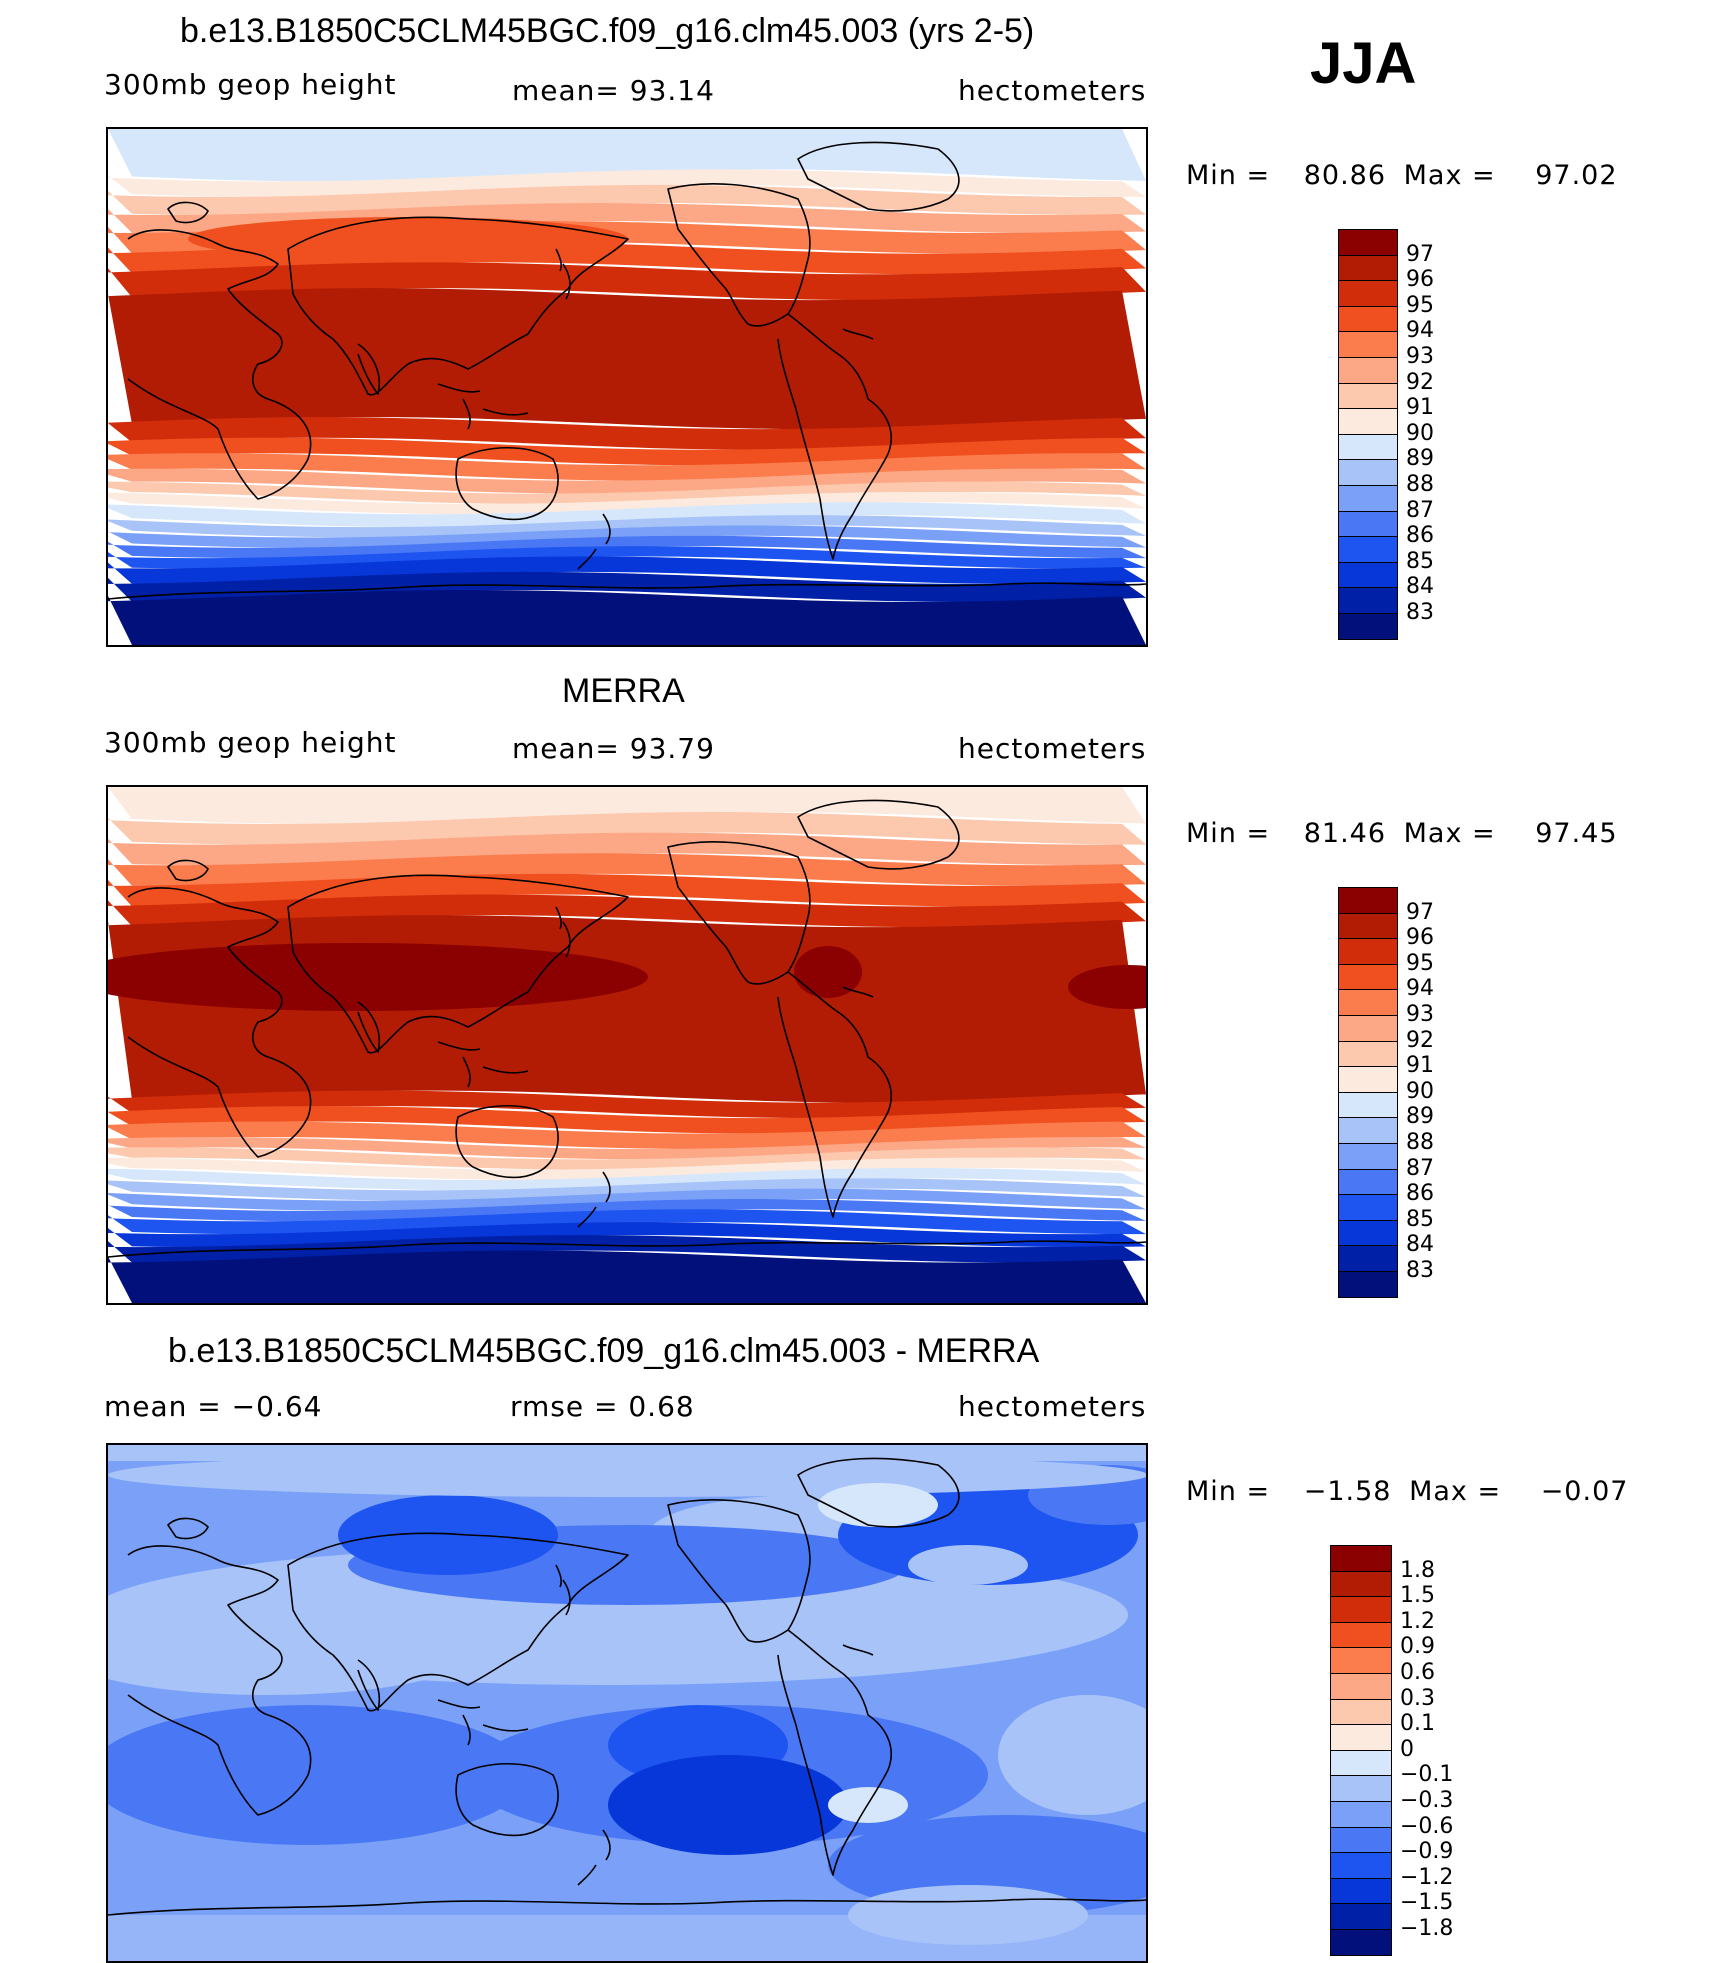  Describe the element at coordinates (1420, 561) in the screenshot. I see `colorbar-tick-label: 85` at that location.